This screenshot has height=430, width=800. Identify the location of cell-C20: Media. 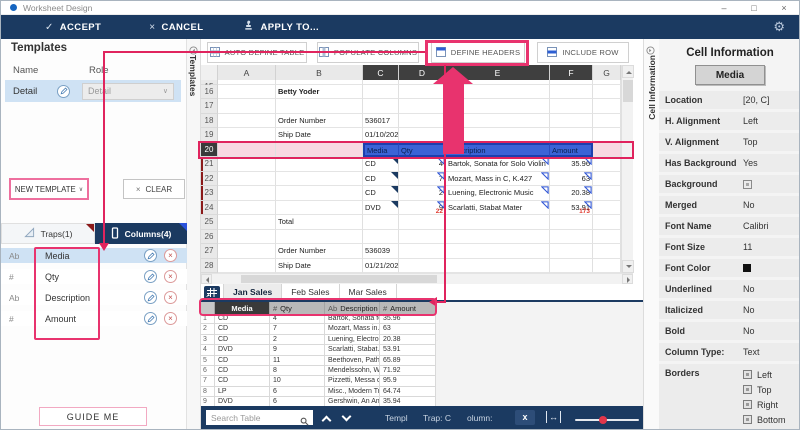
(381, 149).